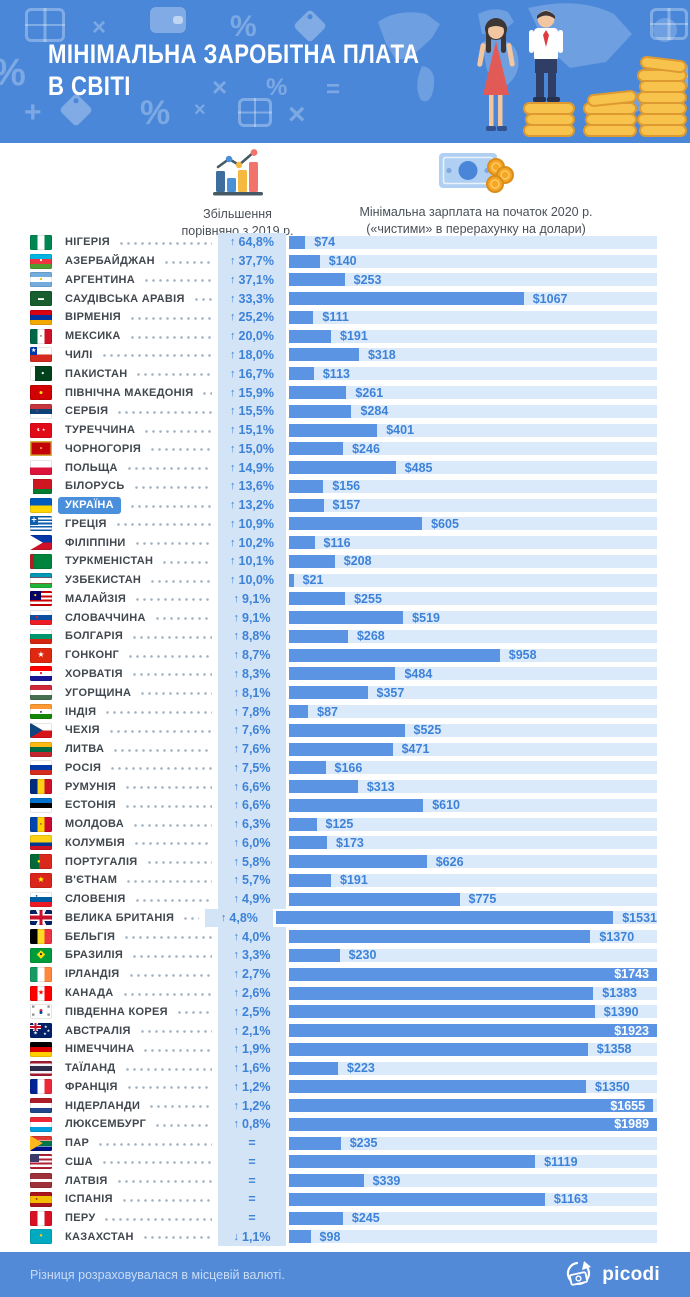 This screenshot has width=690, height=1297. Describe the element at coordinates (345, 580) in the screenshot. I see `country-row: УЗБЕКИСТАН ↑ 10,0% $21` at that location.